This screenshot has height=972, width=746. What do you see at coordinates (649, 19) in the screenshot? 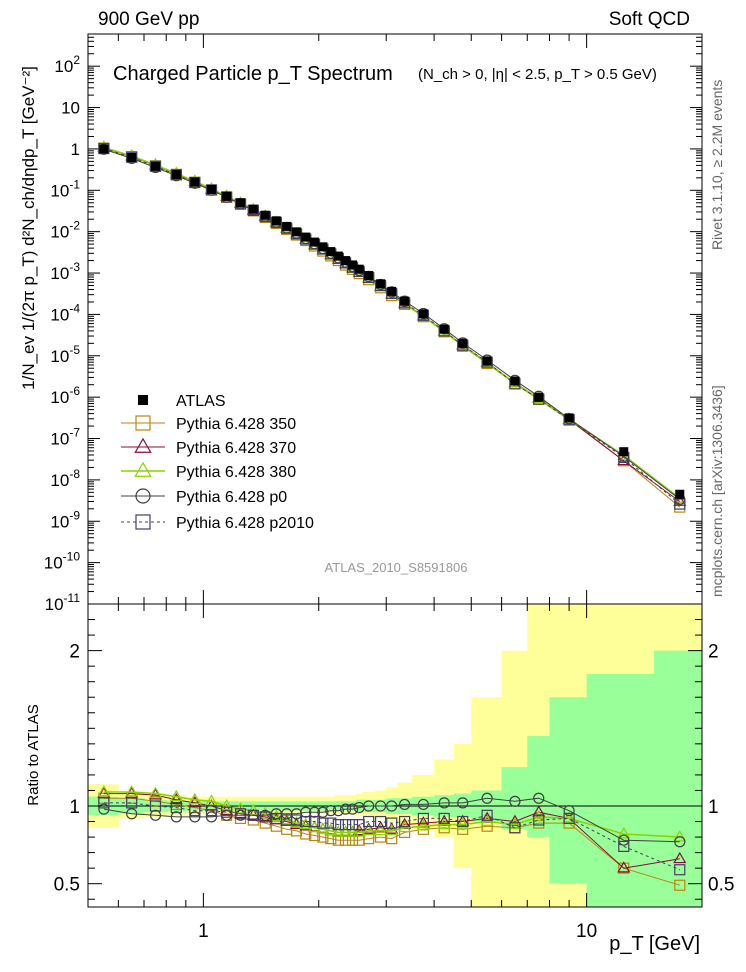
I see `header-right: Soft QCD` at bounding box center [649, 19].